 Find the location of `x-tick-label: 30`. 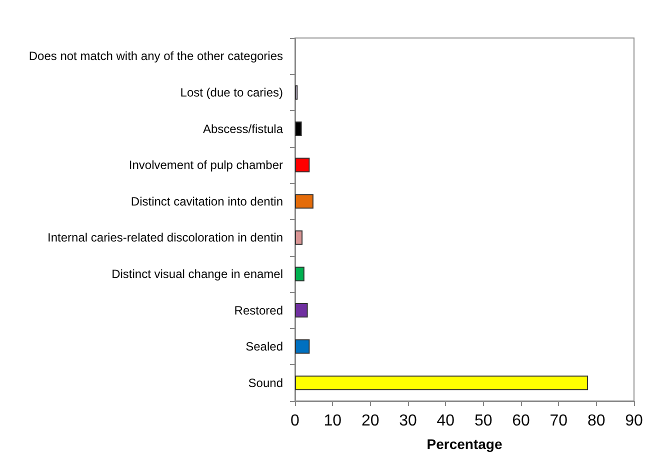

x-tick-label: 30 is located at coordinates (408, 421).